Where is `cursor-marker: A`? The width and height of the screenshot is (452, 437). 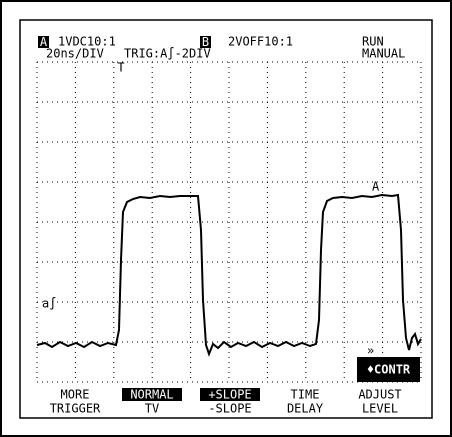 cursor-marker: A is located at coordinates (376, 187).